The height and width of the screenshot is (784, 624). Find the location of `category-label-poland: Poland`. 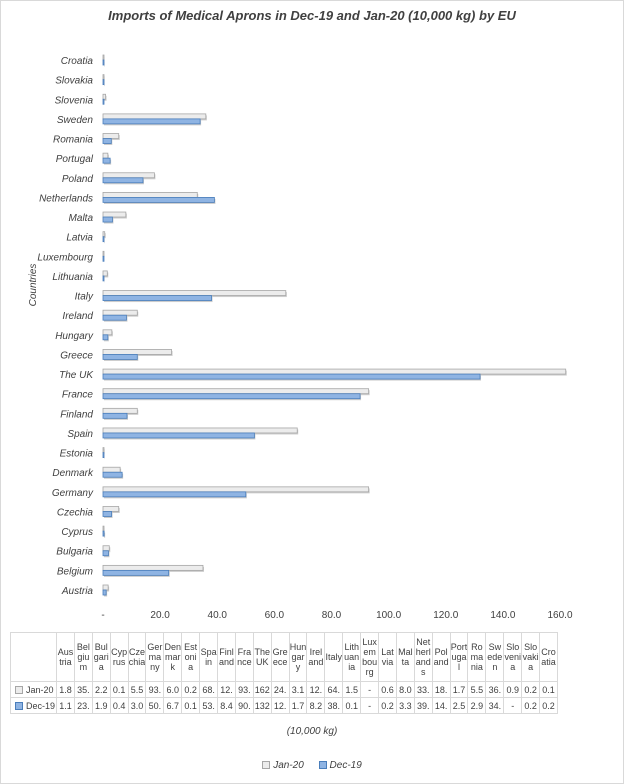

category-label-poland: Poland is located at coordinates (78, 179).